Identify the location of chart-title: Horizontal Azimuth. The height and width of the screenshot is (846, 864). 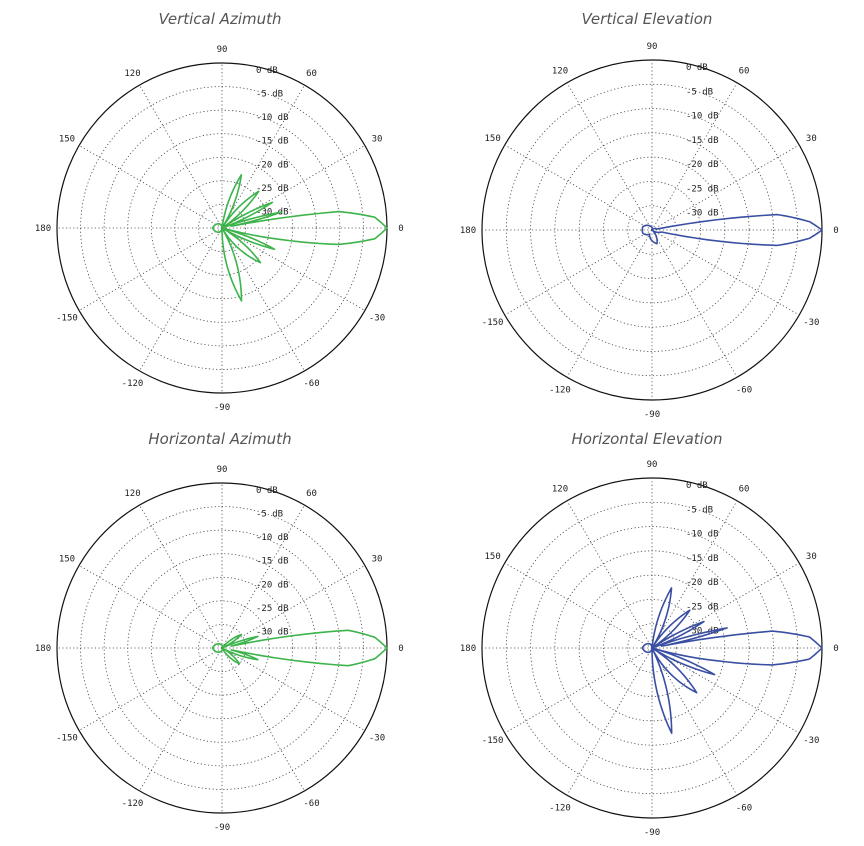
(220, 439).